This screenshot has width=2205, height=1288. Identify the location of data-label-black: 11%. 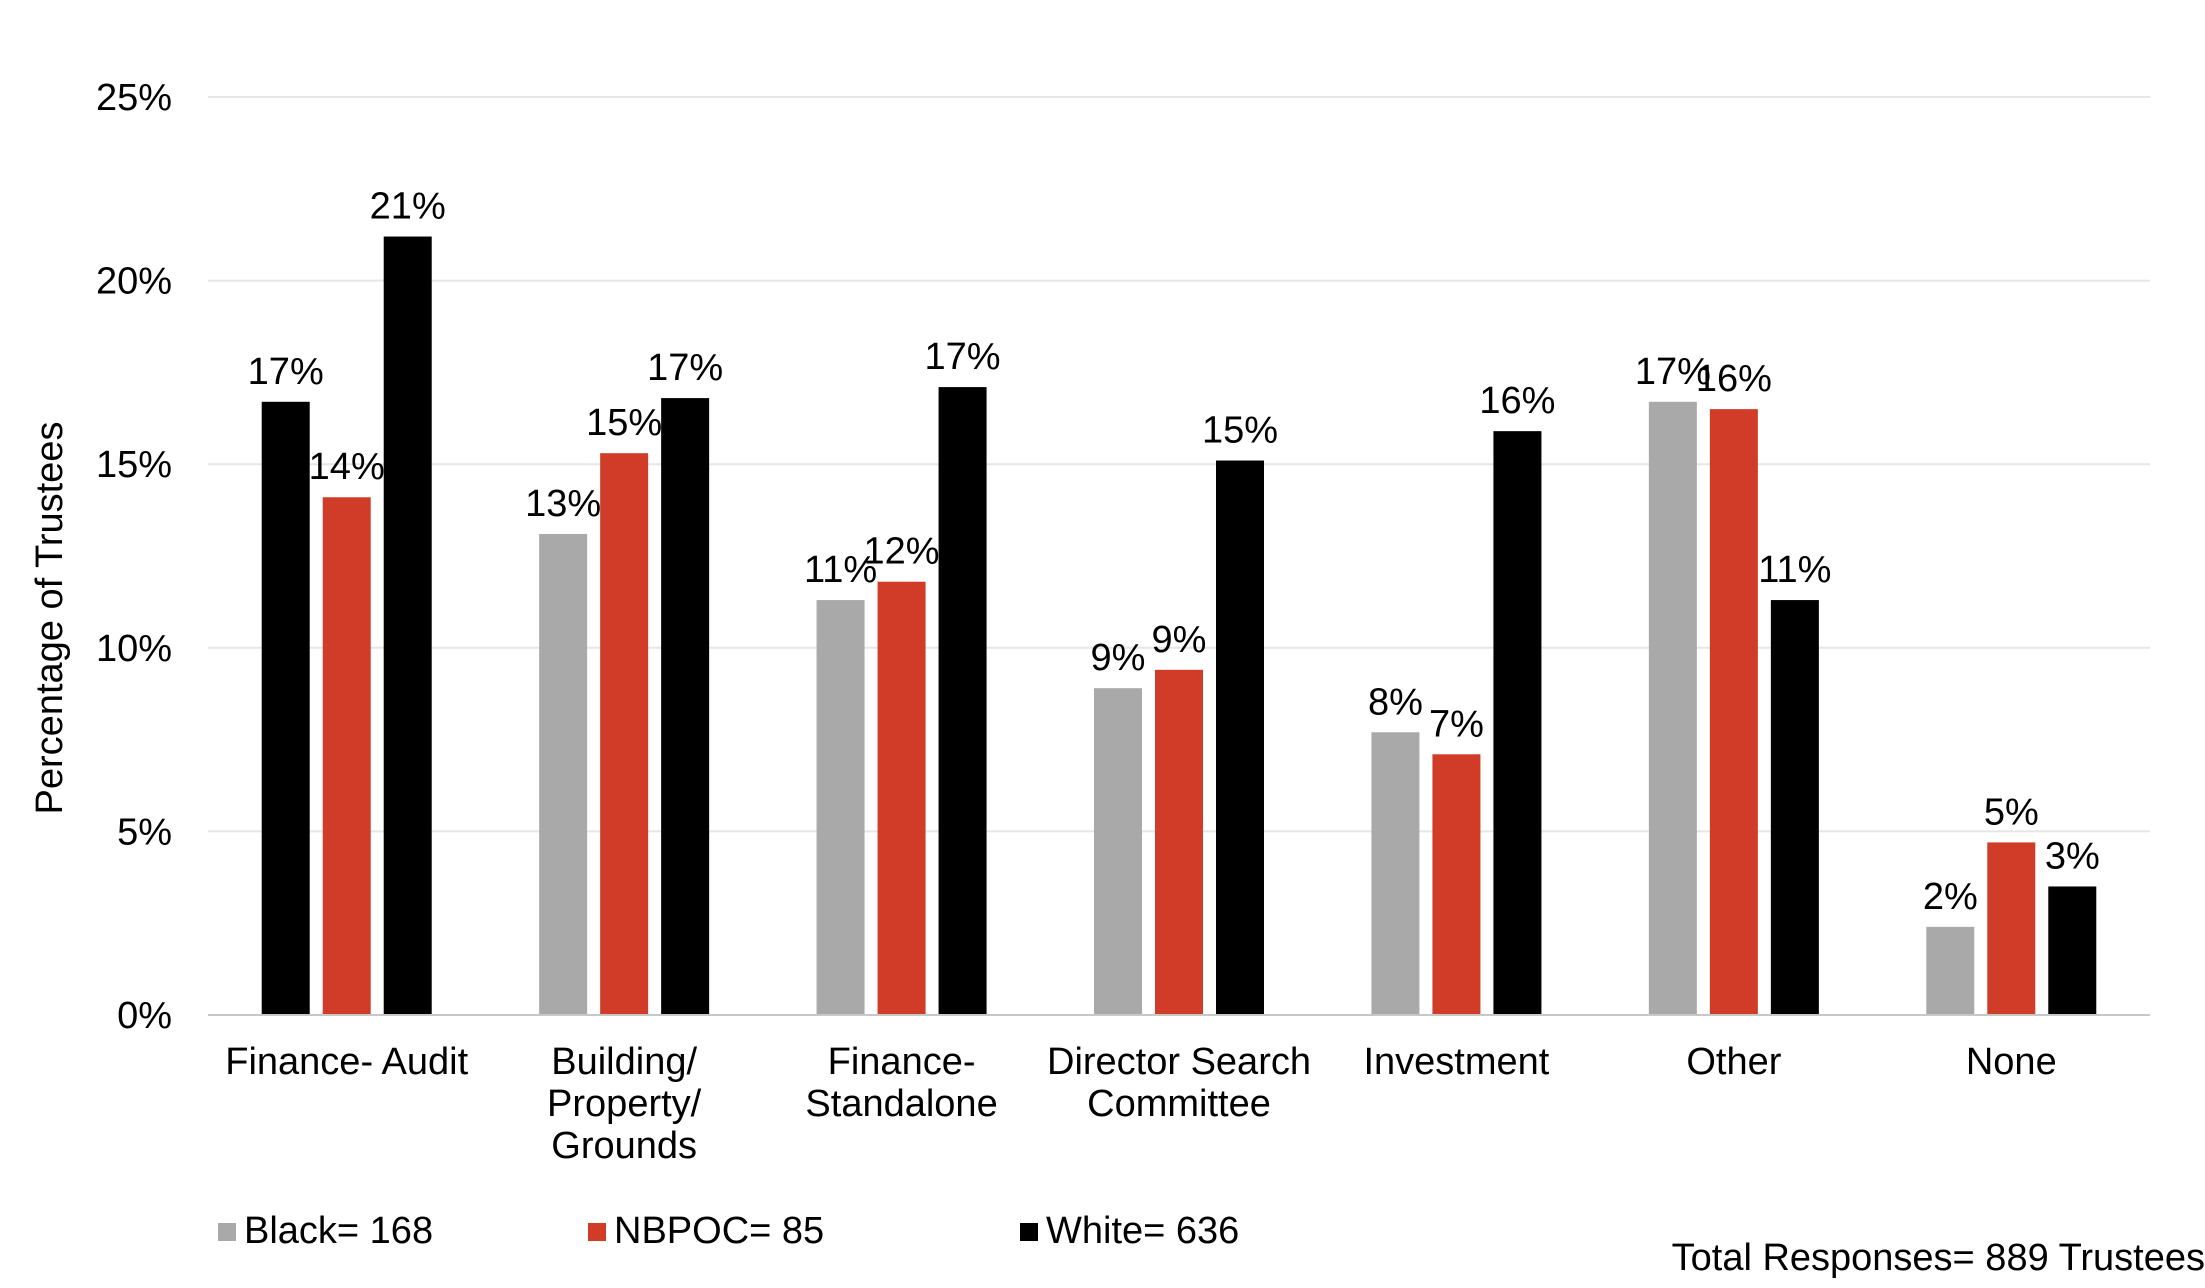
(840, 570).